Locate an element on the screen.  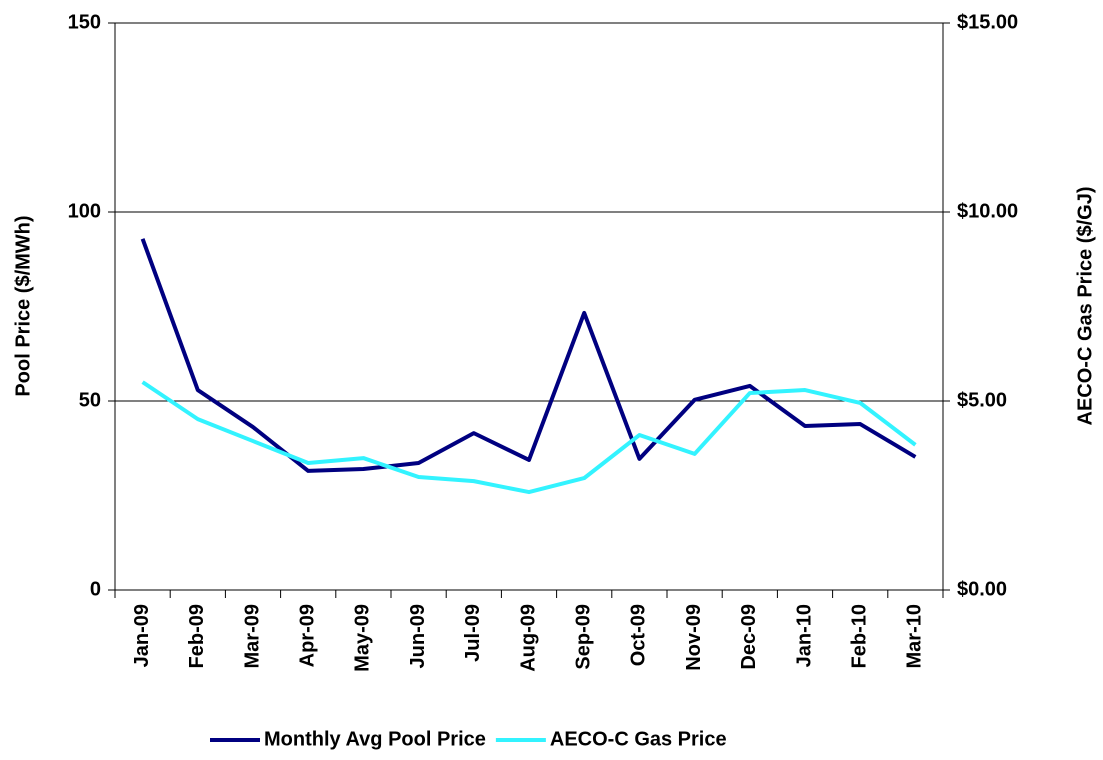
y-tick-label: 150 is located at coordinates (84, 22).